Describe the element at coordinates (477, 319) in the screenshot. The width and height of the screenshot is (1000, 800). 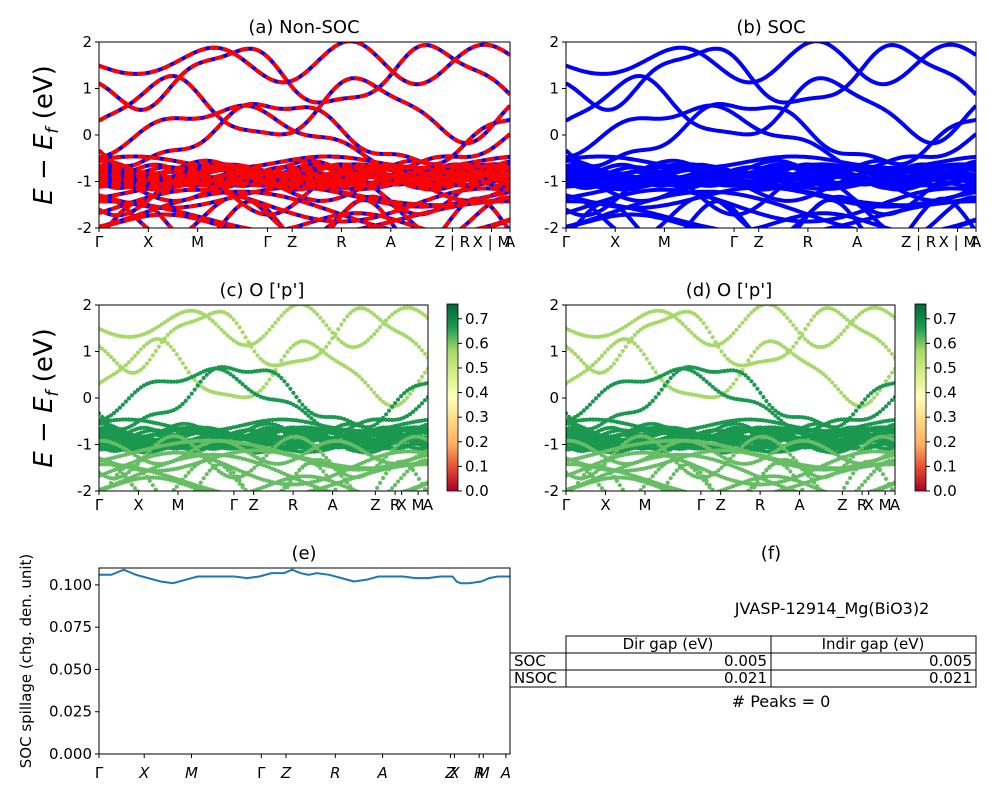
I see `colorbar-tick-label: 0.7` at that location.